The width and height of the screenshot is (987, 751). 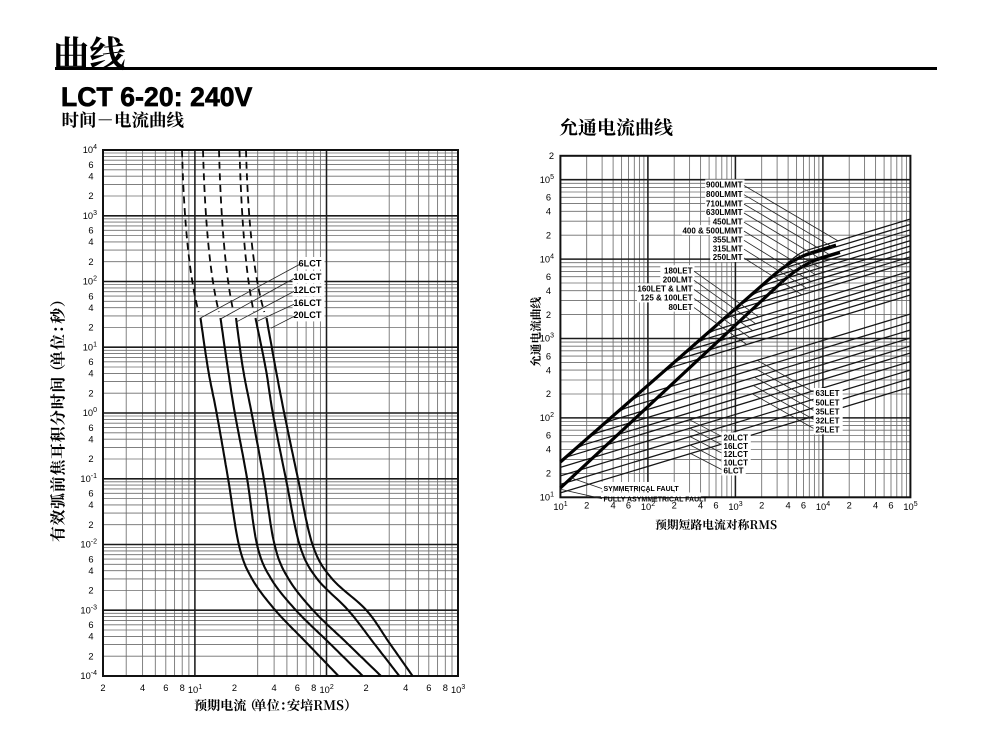 What do you see at coordinates (724, 203) in the screenshot?
I see `svg-text: 710LMMT` at bounding box center [724, 203].